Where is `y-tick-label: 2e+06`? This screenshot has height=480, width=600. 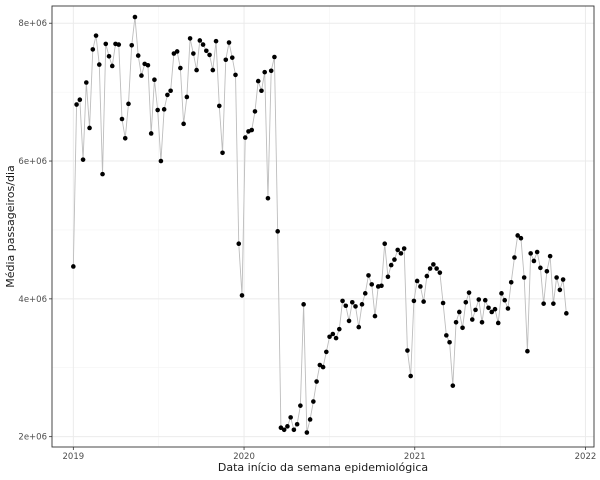
y-tick-label: 2e+06 is located at coordinates (32, 438).